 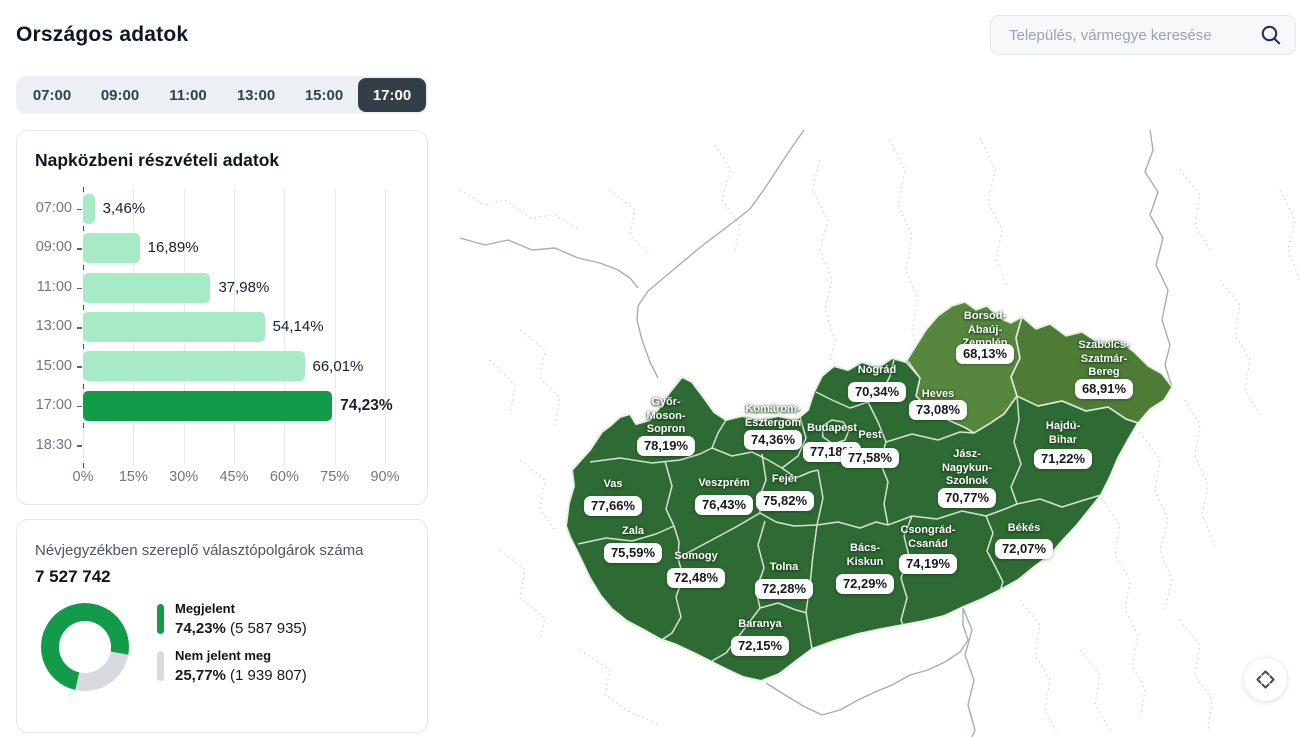 I want to click on search-icon, so click(x=1271, y=35).